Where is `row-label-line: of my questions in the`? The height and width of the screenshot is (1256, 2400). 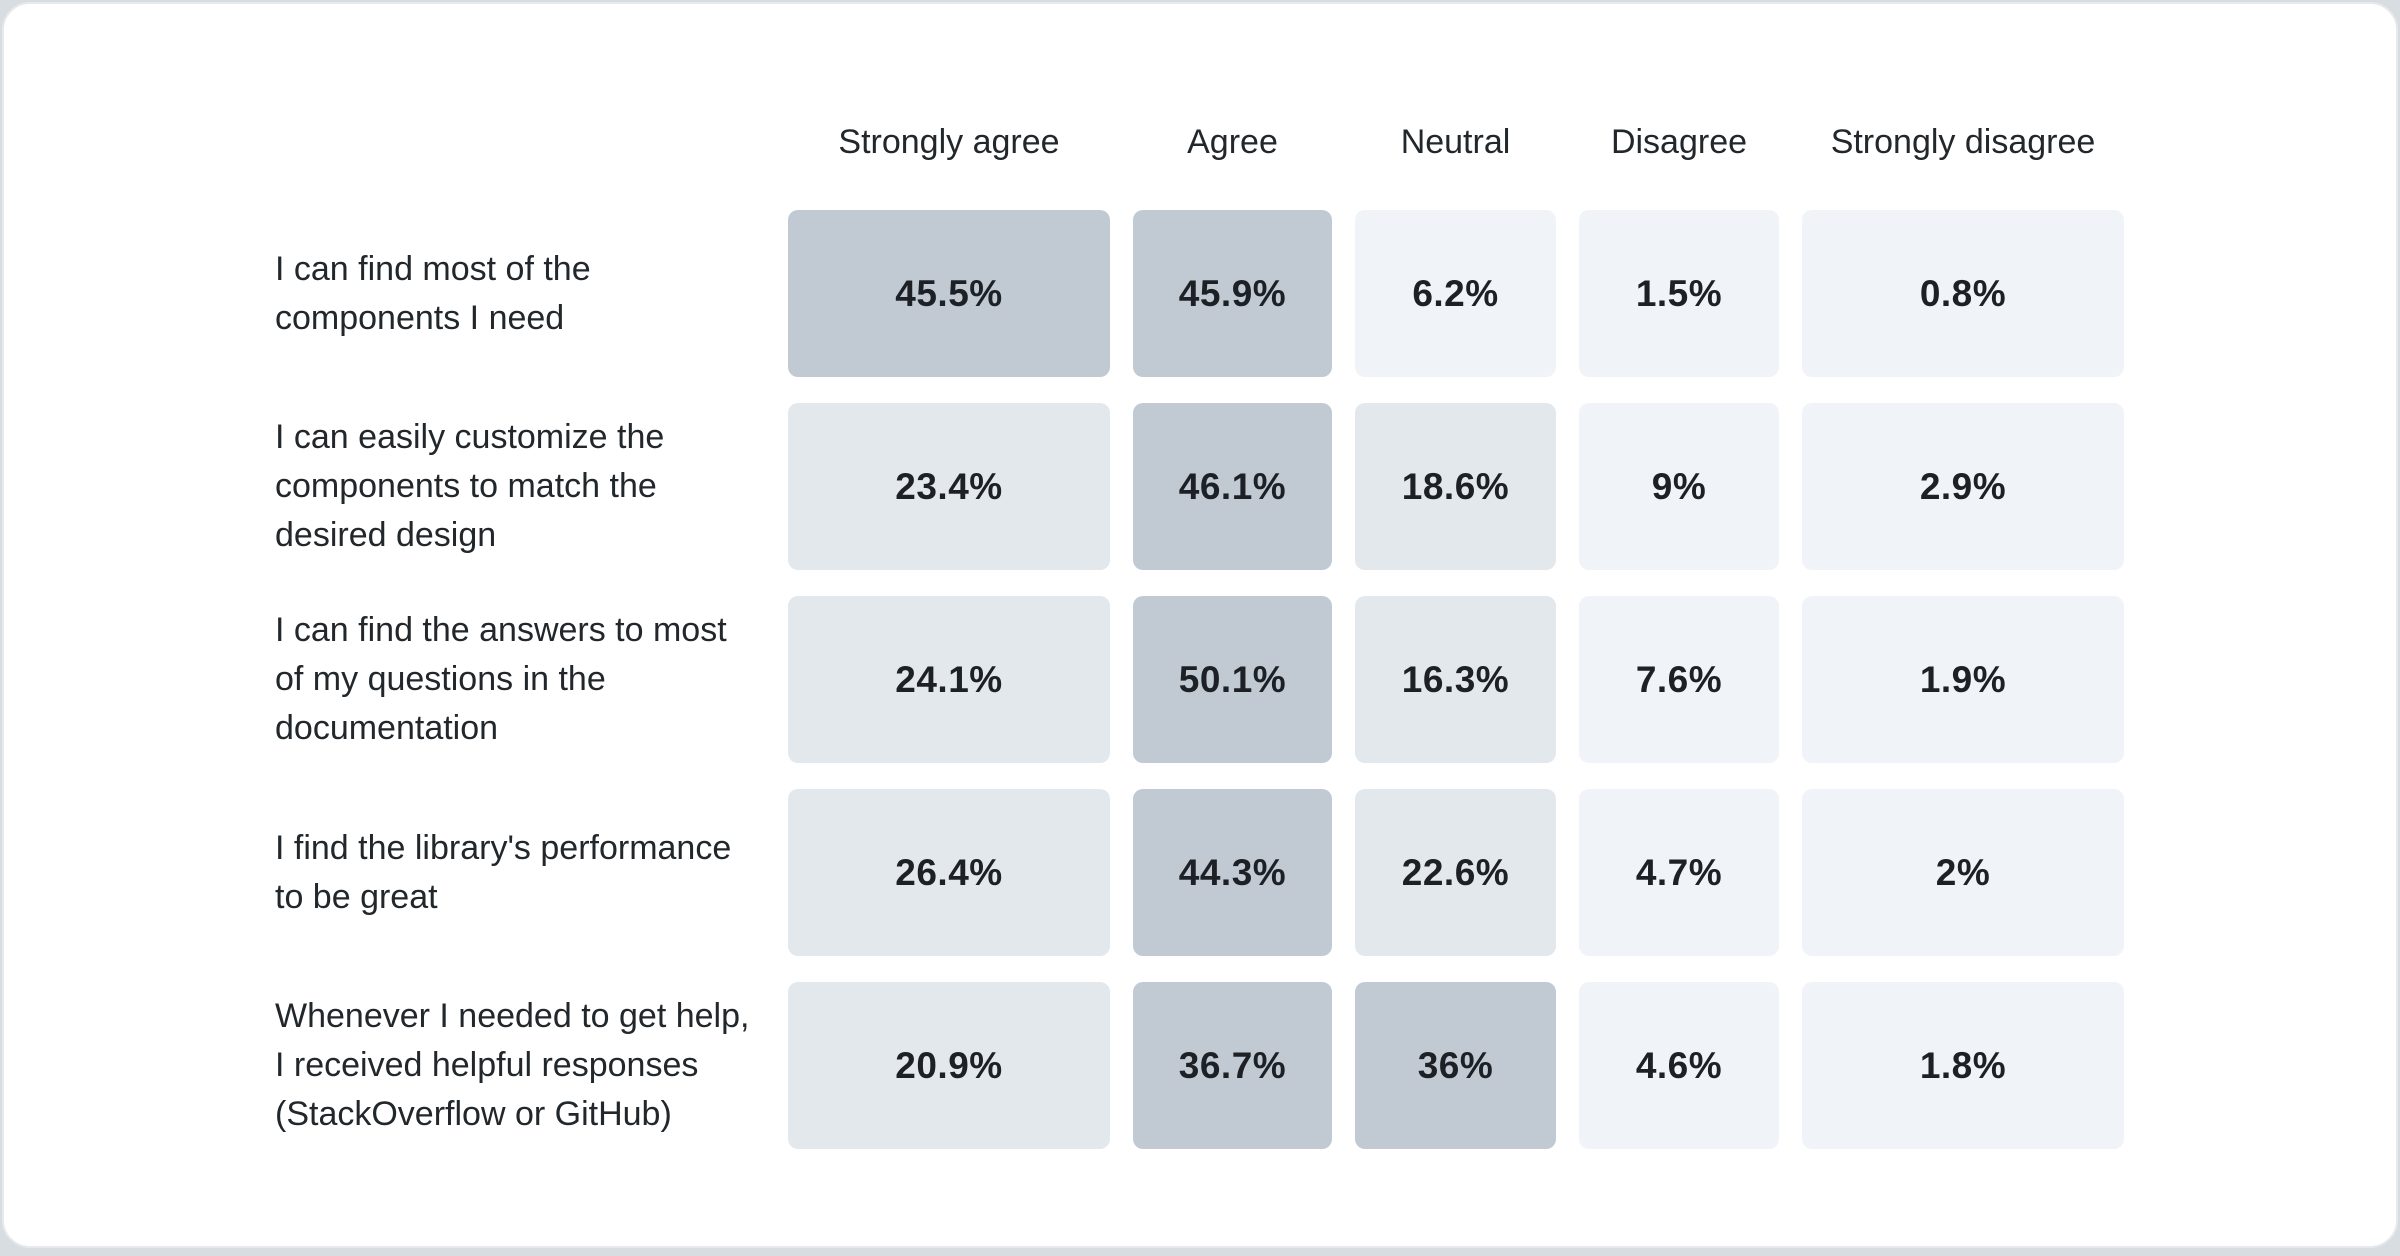
row-label-line: of my questions in the is located at coordinates (440, 679).